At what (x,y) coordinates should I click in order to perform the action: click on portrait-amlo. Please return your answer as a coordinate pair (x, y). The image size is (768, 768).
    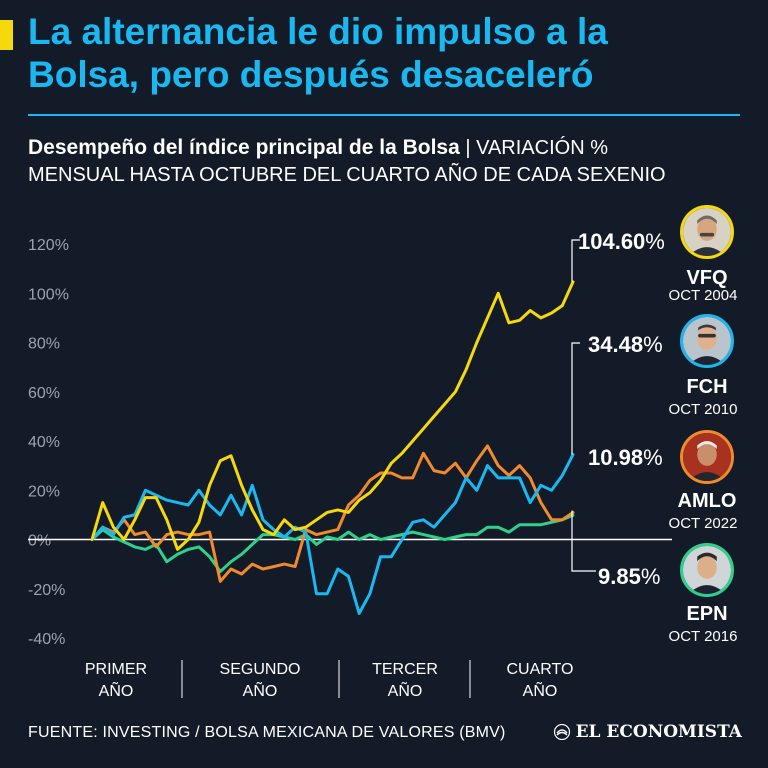
    Looking at the image, I should click on (707, 457).